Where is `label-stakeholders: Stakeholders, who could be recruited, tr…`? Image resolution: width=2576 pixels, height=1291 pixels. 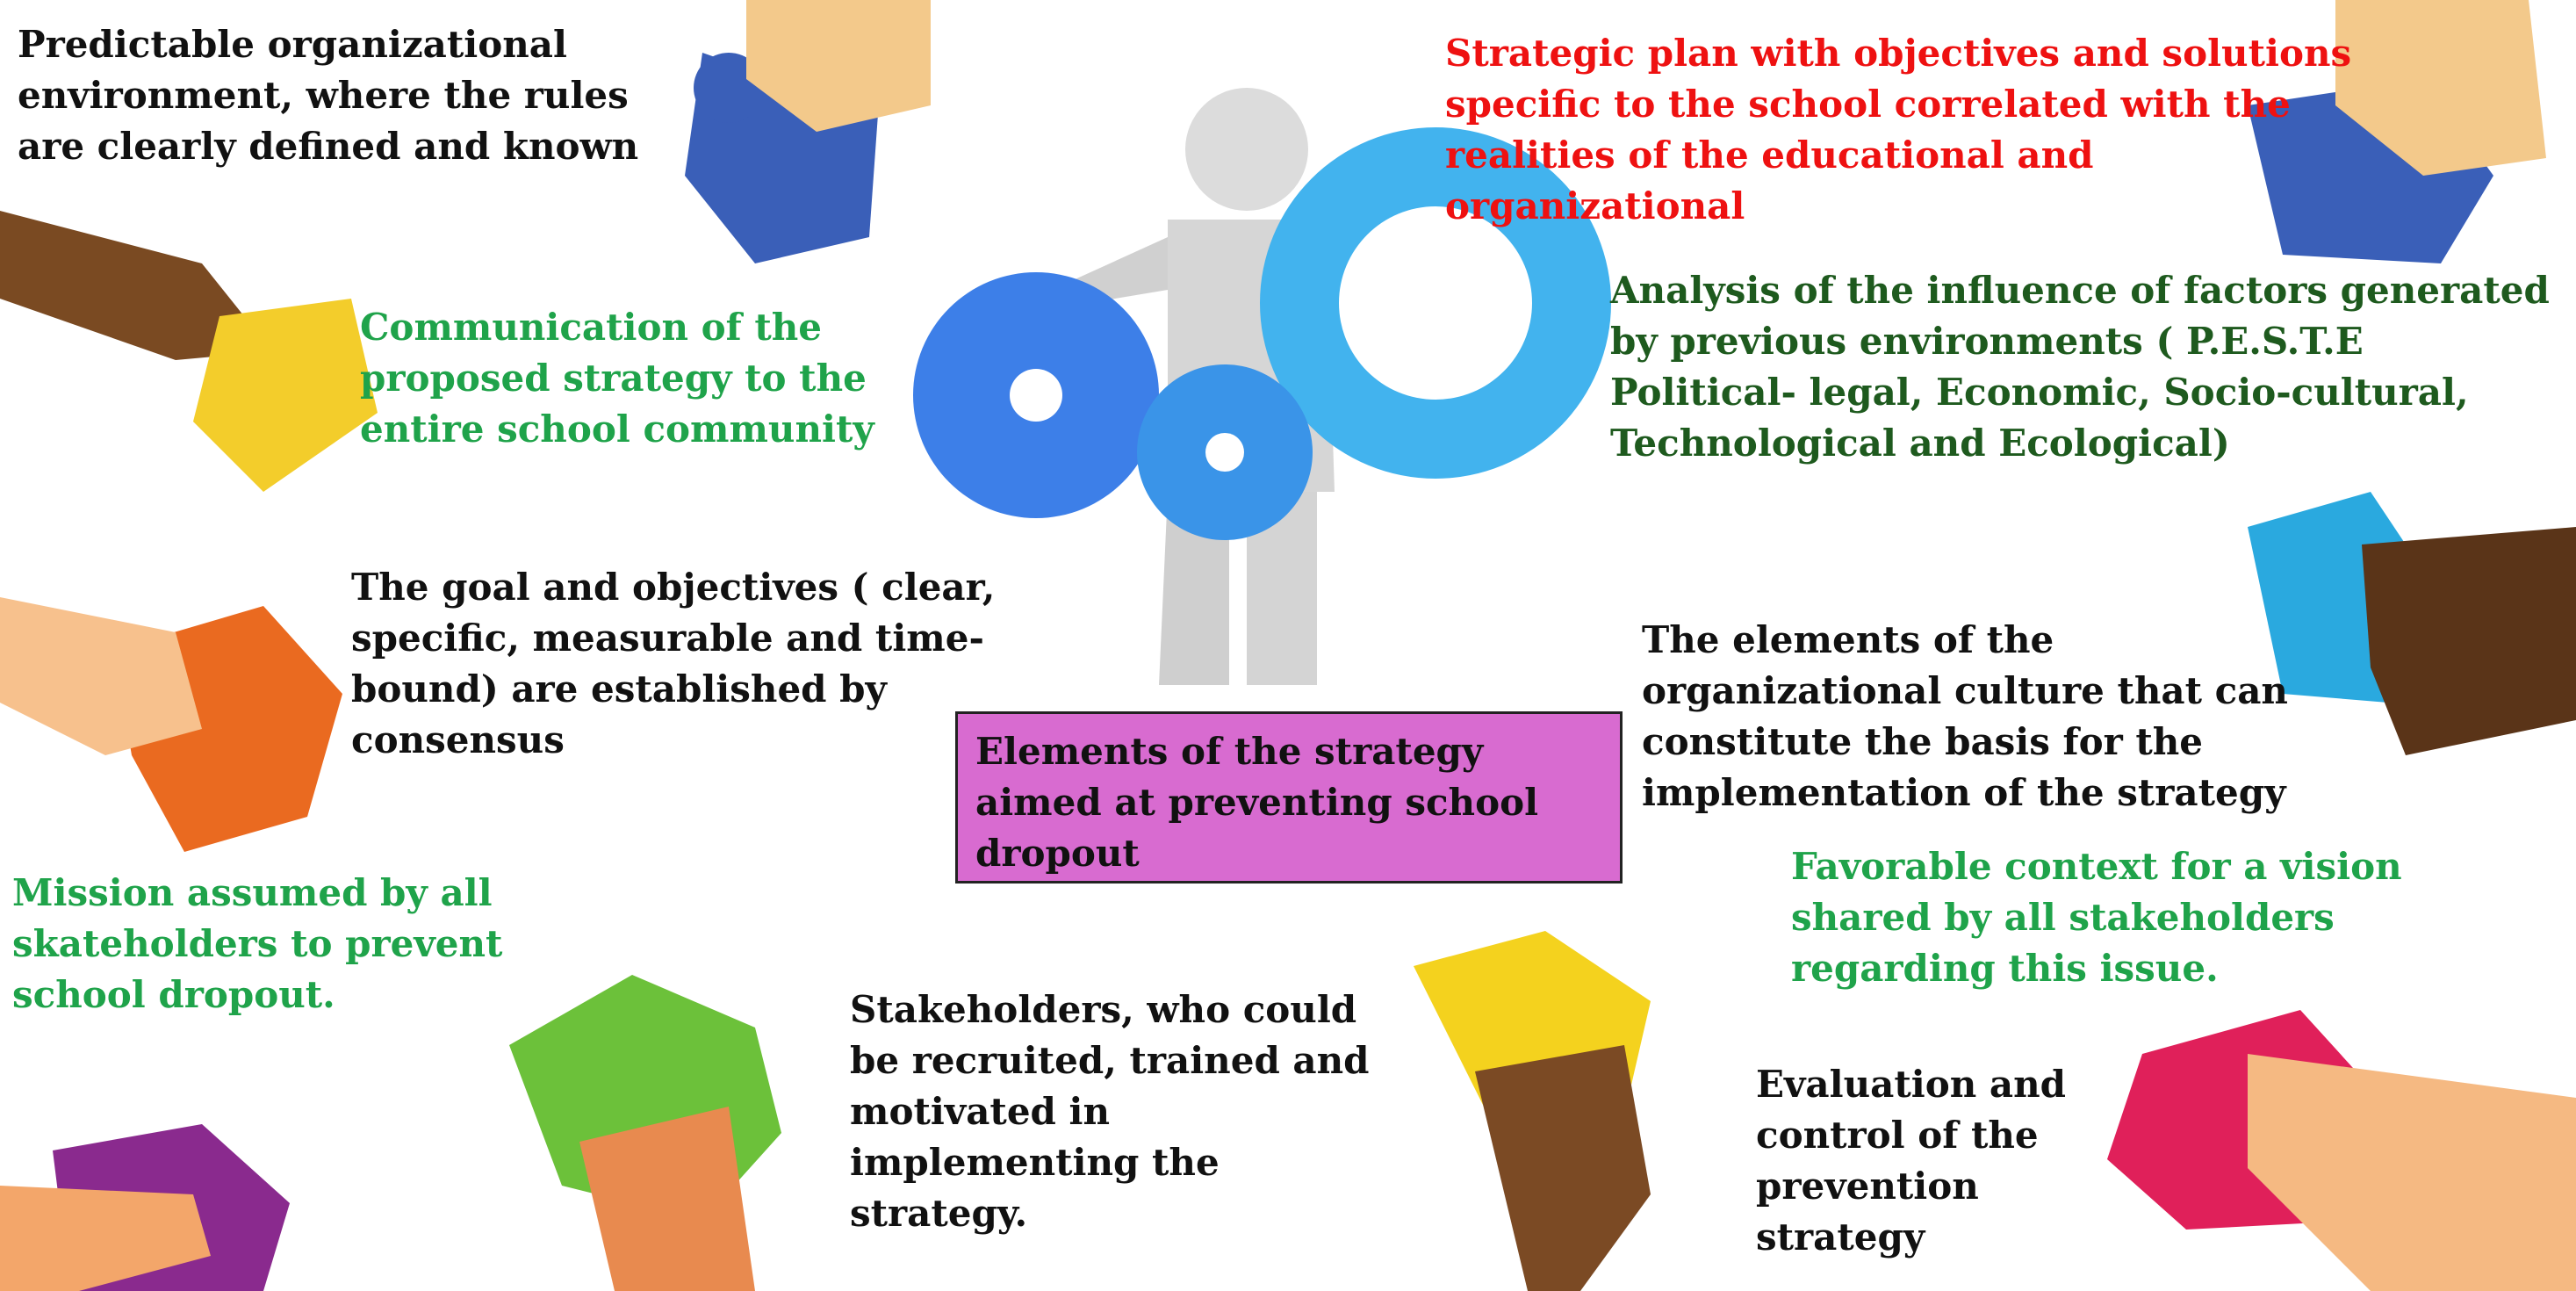
label-stakeholders: Stakeholders, who could be recruited, tr… is located at coordinates (1110, 1111).